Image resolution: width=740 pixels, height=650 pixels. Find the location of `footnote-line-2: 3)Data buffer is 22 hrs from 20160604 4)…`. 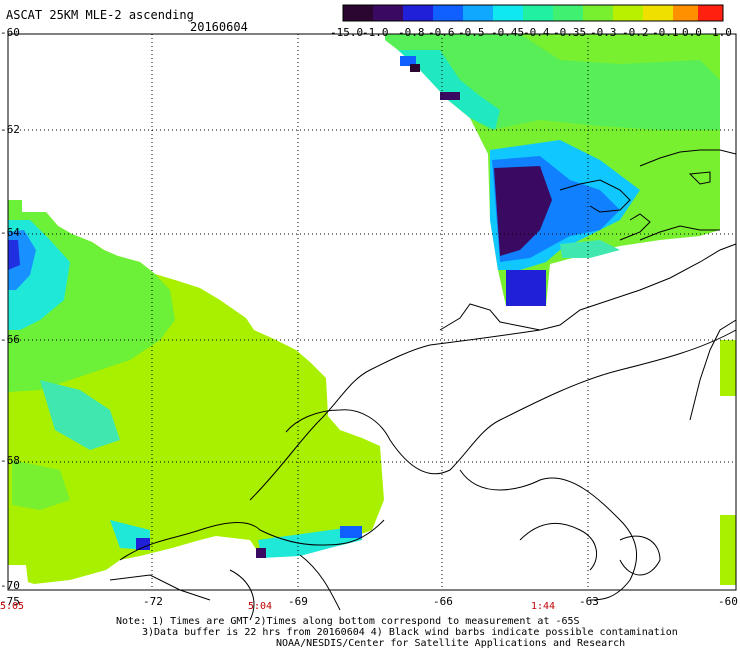

footnote-line-2: 3)Data buffer is 22 hrs from 20160604 4)… is located at coordinates (410, 632).